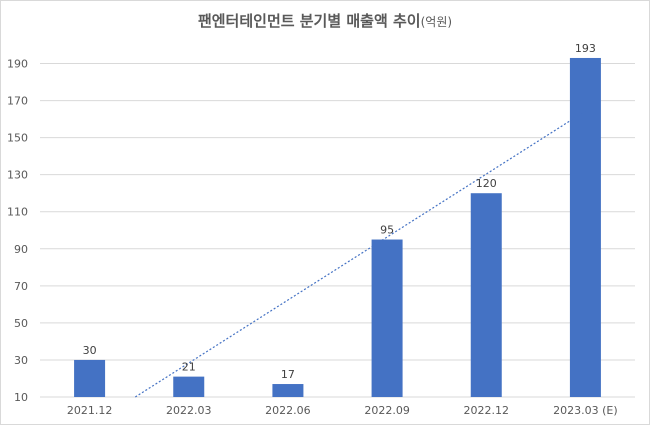  I want to click on x-tick-label-4: 2022.12, so click(487, 410).